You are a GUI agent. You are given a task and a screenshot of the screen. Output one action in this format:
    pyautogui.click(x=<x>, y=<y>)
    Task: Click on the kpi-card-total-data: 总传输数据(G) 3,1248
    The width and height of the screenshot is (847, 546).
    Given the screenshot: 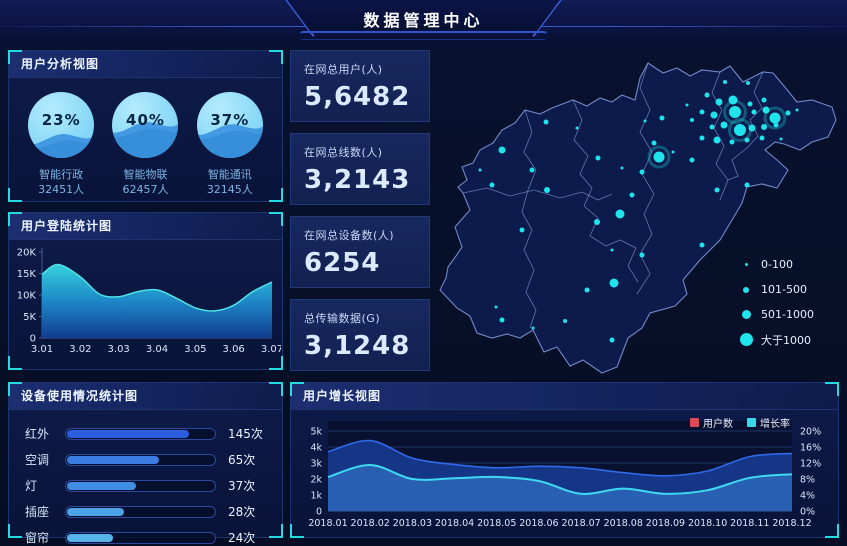 What is the action you would take?
    pyautogui.click(x=360, y=335)
    